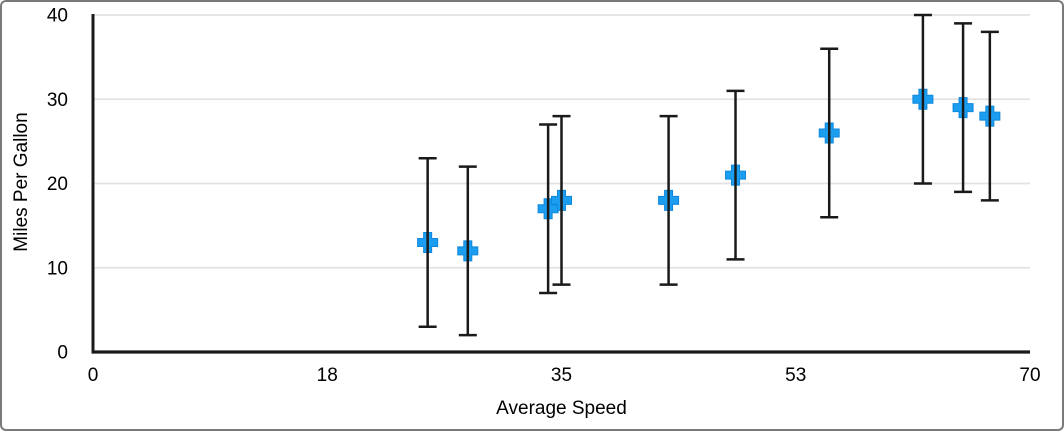 This screenshot has height=431, width=1064. I want to click on x-axis-title: Average Speed, so click(561, 408).